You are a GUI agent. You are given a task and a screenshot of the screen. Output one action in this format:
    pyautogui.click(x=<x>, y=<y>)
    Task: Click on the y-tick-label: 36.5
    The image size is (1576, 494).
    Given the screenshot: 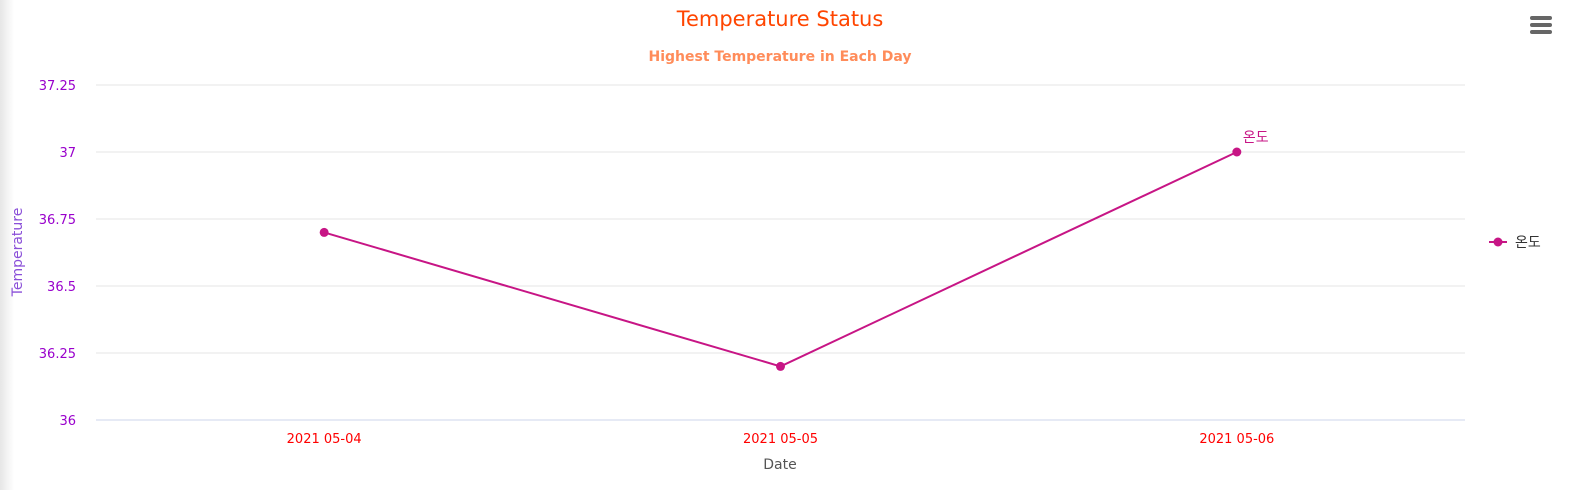 What is the action you would take?
    pyautogui.click(x=61, y=287)
    